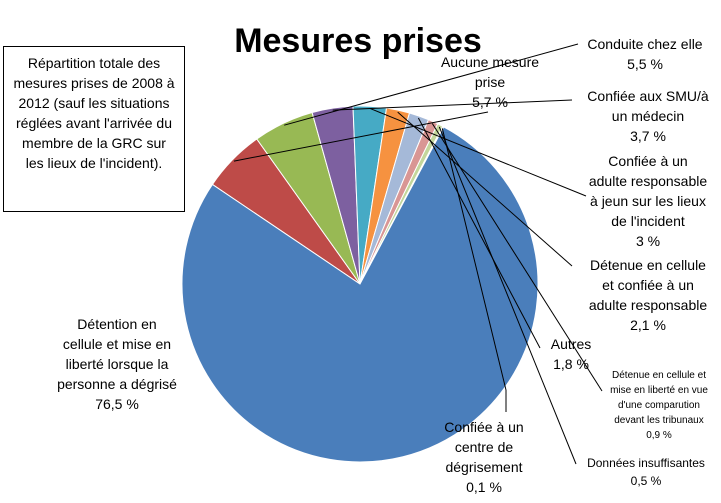 This screenshot has width=721, height=503. What do you see at coordinates (646, 472) in the screenshot?
I see `slice-label: Données insuffisantes 0,5 %` at bounding box center [646, 472].